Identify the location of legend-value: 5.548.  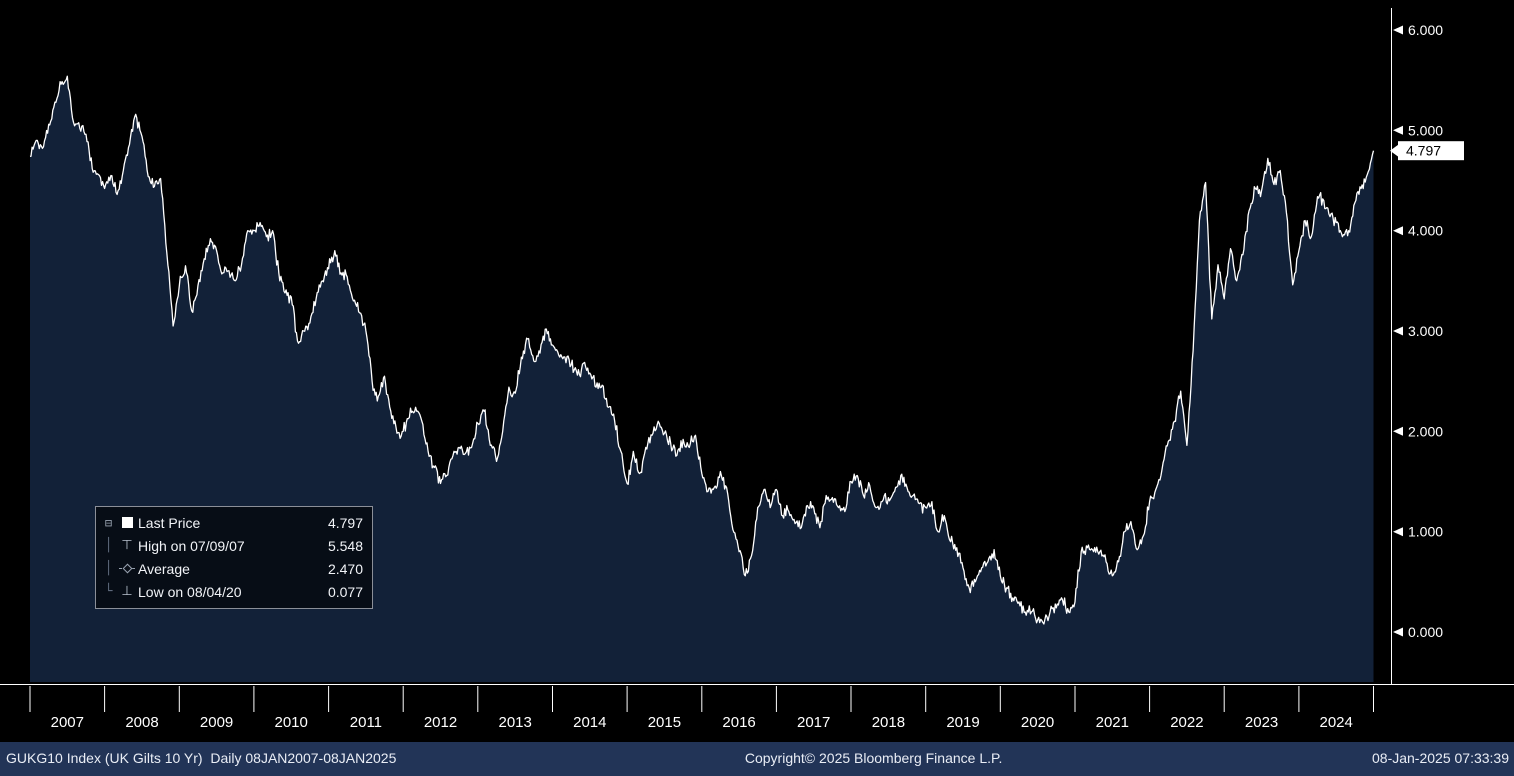
(345, 545).